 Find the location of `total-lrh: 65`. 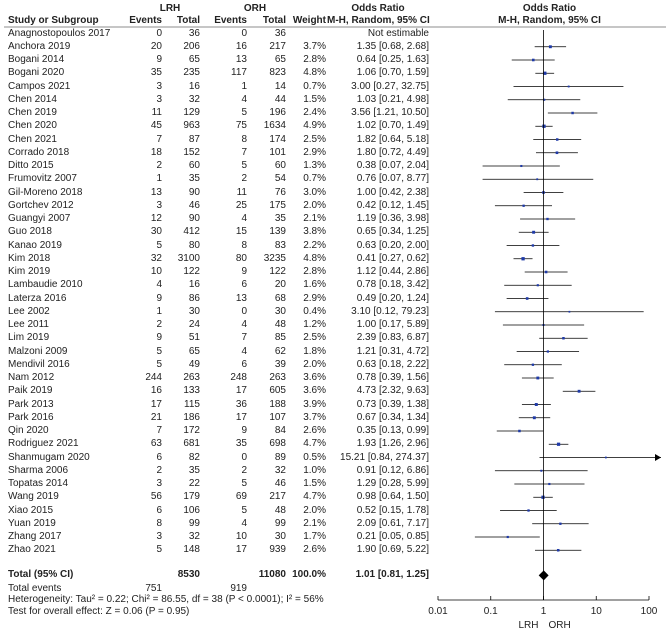

total-lrh: 65 is located at coordinates (194, 351).